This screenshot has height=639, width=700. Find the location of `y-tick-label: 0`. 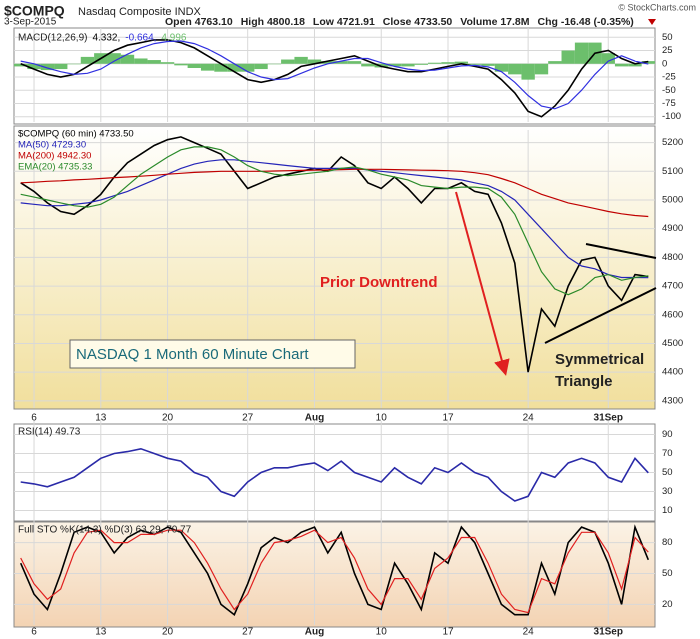

y-tick-label: 0 is located at coordinates (664, 63).